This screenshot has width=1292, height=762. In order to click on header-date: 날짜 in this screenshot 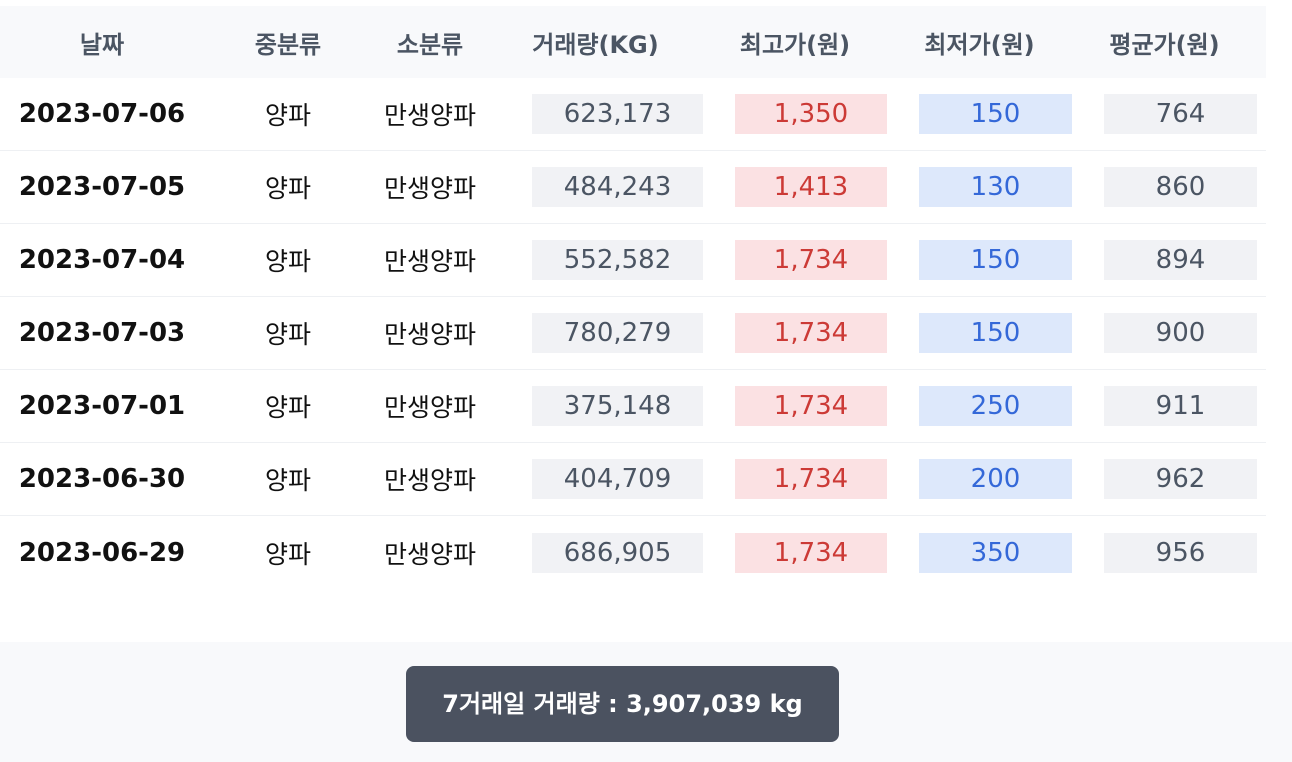, I will do `click(102, 44)`.